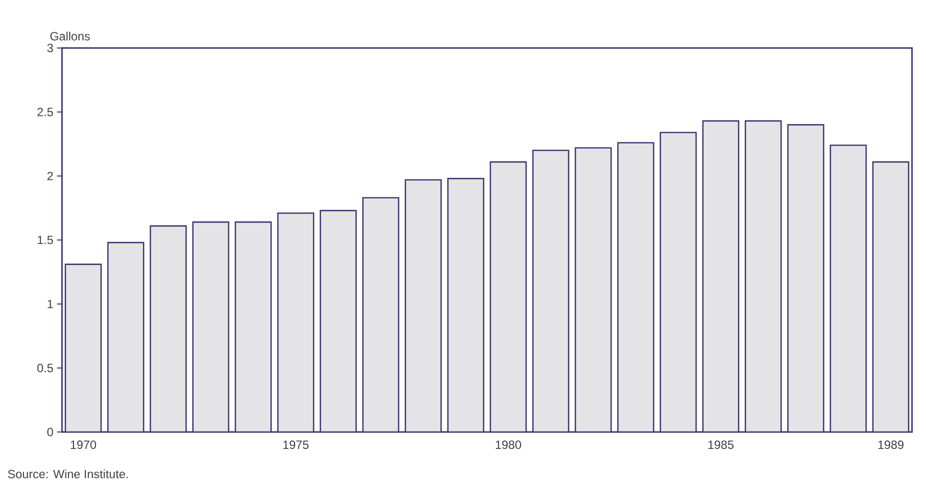  What do you see at coordinates (509, 444) in the screenshot?
I see `x-tick-label: 1980` at bounding box center [509, 444].